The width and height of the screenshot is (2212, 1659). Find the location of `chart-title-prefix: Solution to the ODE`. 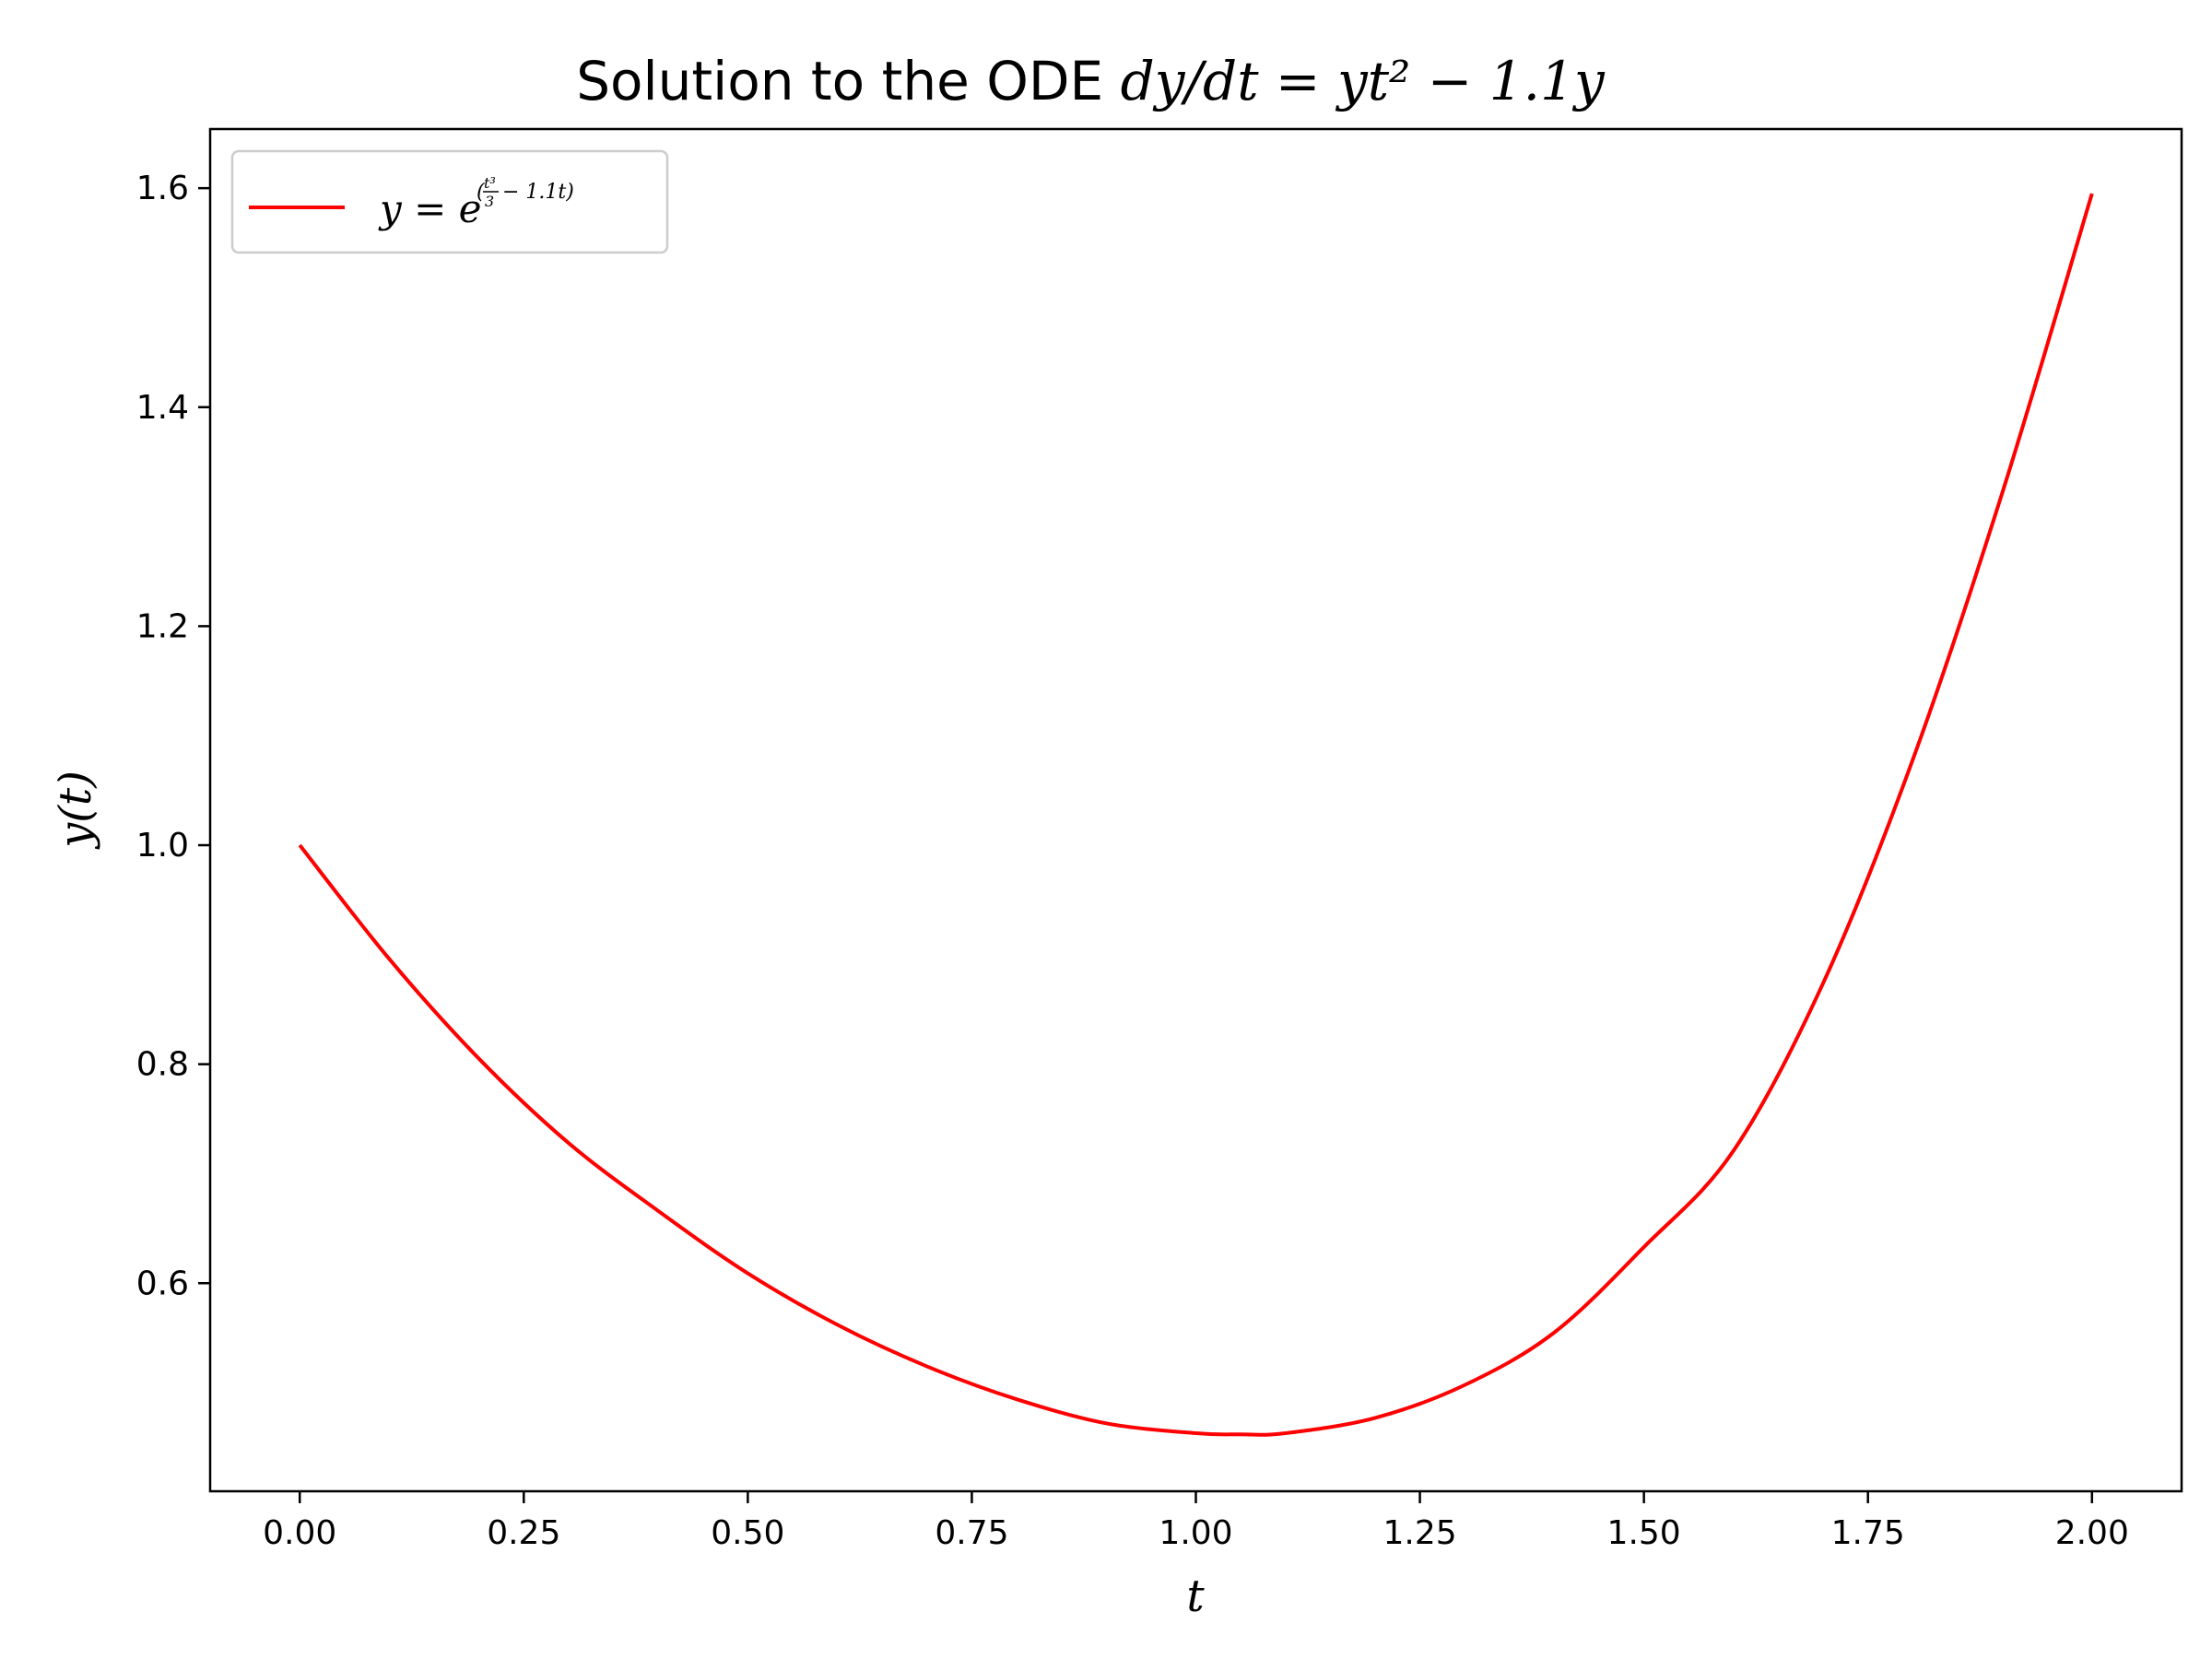

chart-title-prefix: Solution to the ODE is located at coordinates (848, 81).